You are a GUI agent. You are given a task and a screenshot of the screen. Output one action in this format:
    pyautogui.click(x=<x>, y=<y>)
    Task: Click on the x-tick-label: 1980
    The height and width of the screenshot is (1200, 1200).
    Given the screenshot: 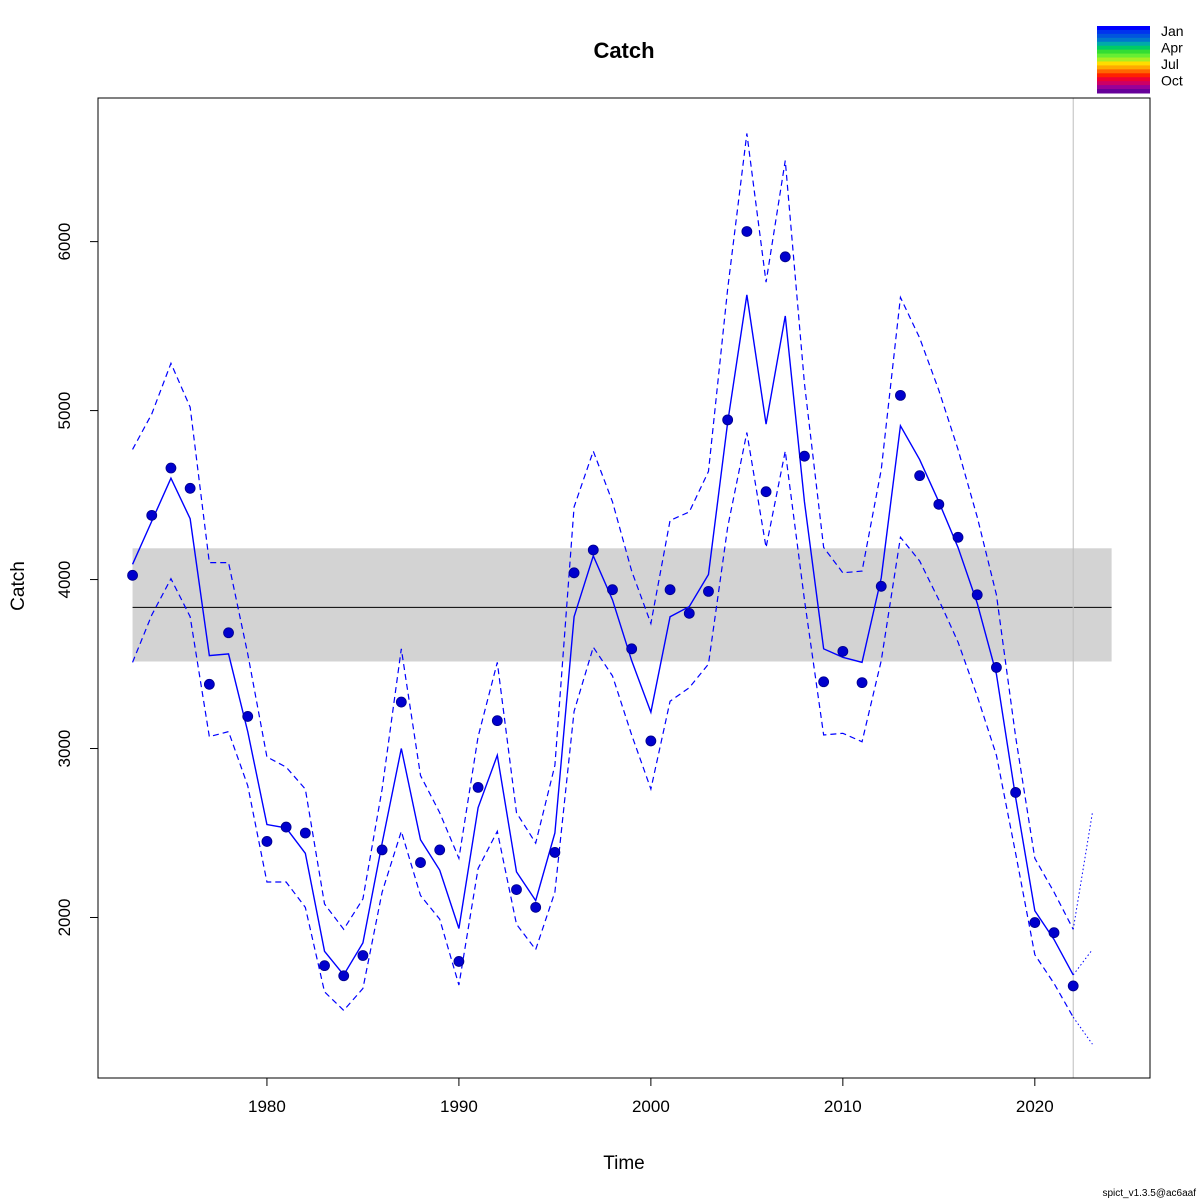 What is the action you would take?
    pyautogui.click(x=267, y=1106)
    